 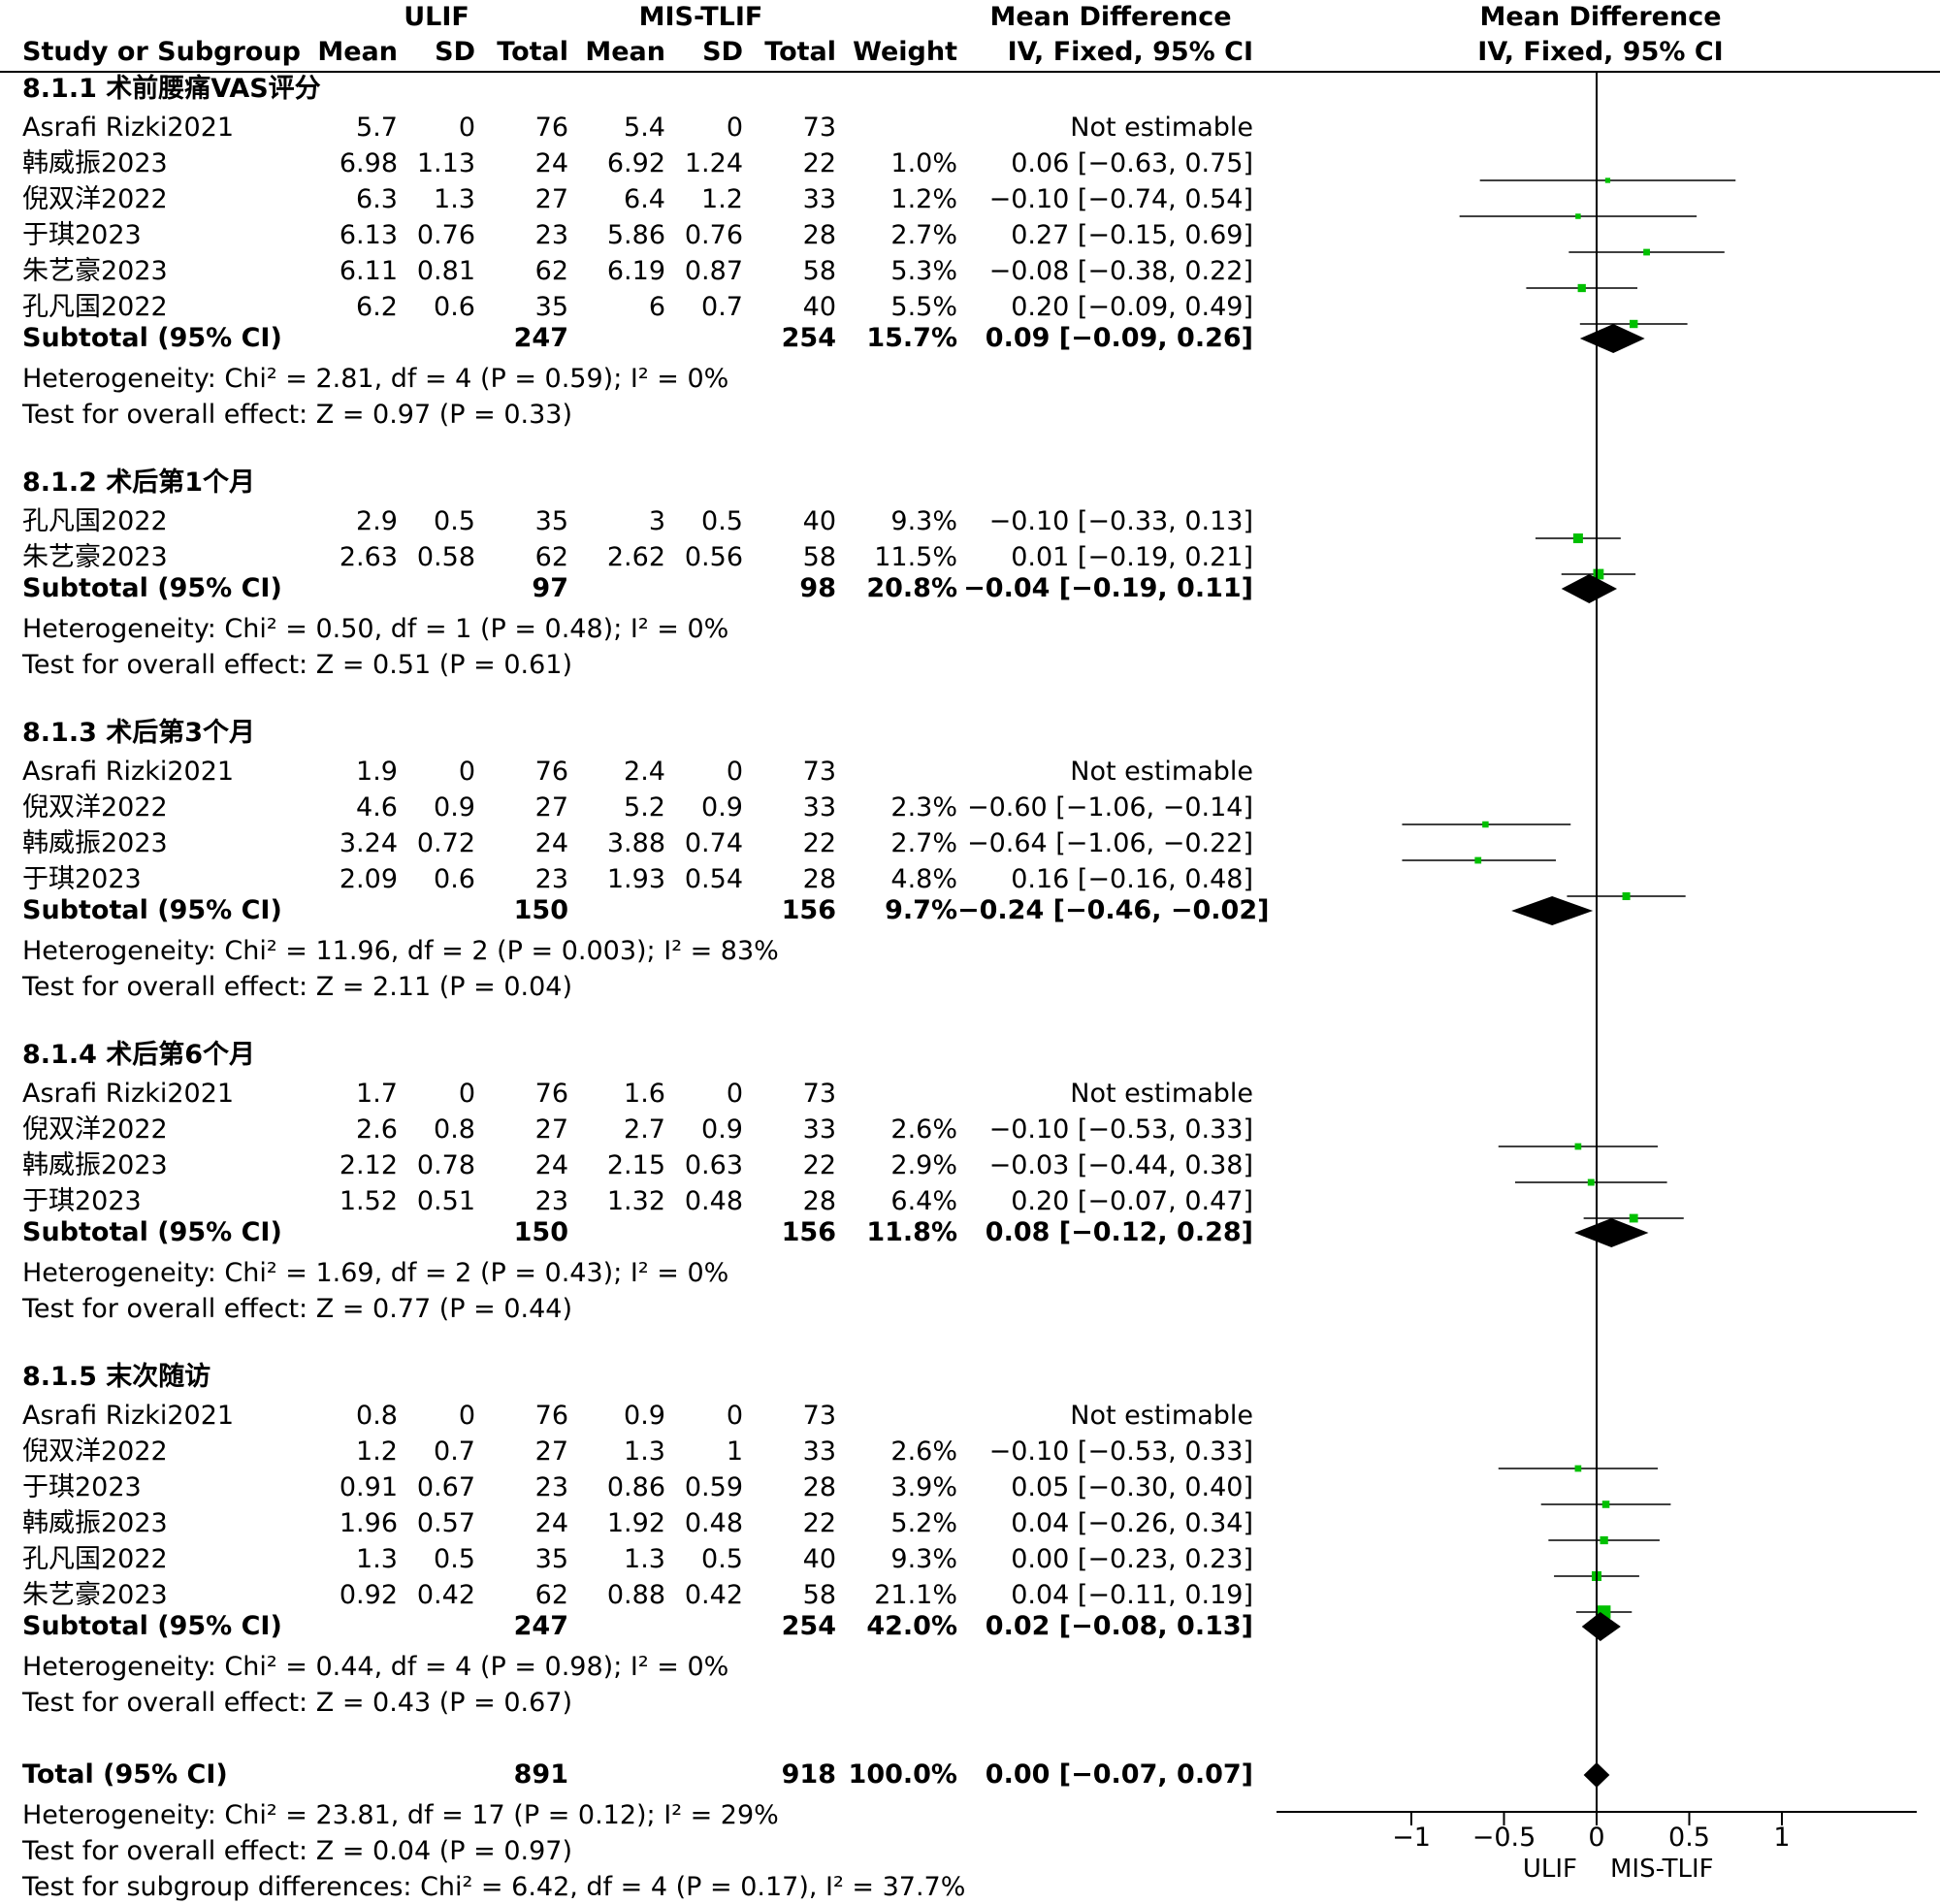 What do you see at coordinates (1120, 1129) in the screenshot?
I see `study-ci: −0.10 [−0.53, 0.33]` at bounding box center [1120, 1129].